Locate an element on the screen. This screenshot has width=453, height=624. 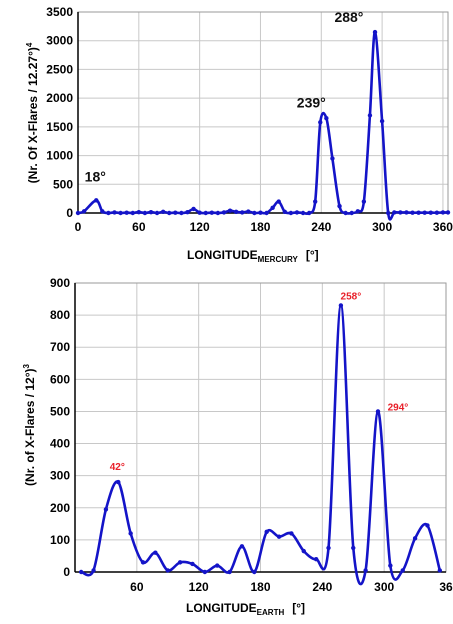
annotation-label: 18° is located at coordinates (95, 176).